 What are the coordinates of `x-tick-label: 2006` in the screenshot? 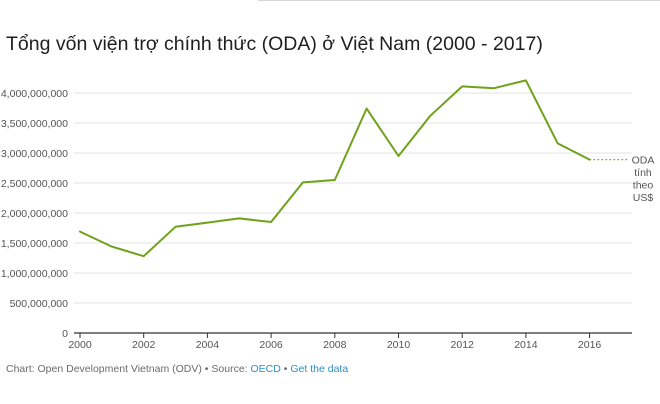 It's located at (271, 345).